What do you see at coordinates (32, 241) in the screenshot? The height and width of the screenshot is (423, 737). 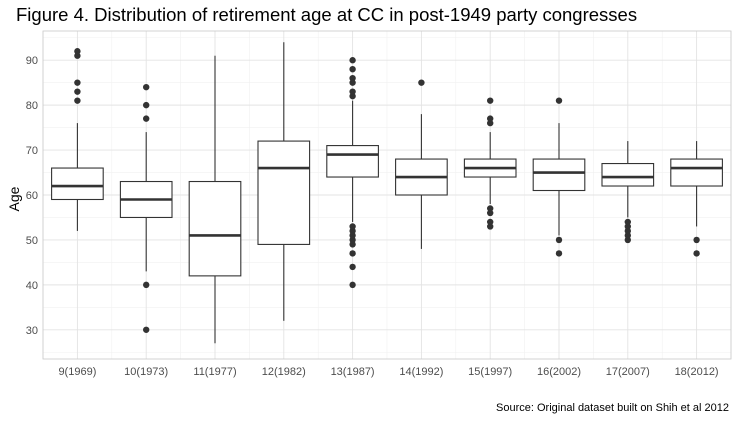 I see `y-tick-label: 50` at bounding box center [32, 241].